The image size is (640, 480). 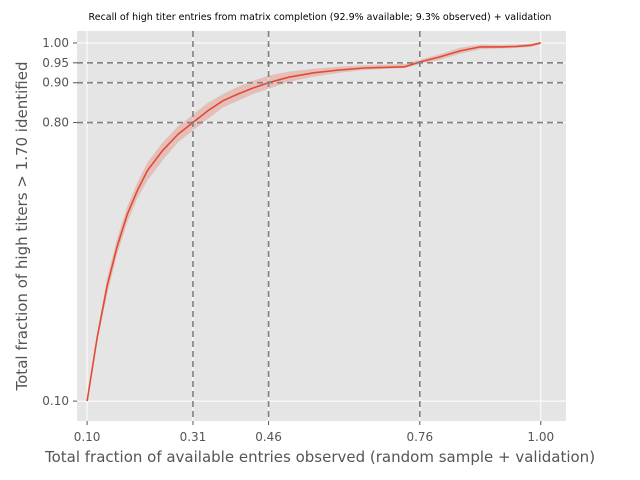 What do you see at coordinates (55, 43) in the screenshot?
I see `y-tick-label: 1.00` at bounding box center [55, 43].